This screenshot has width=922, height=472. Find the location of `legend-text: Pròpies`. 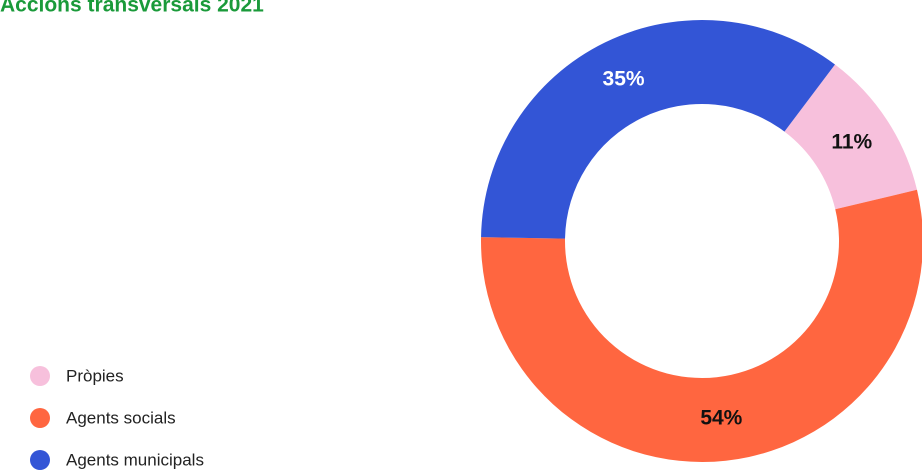

legend-text: Pròpies is located at coordinates (95, 375).